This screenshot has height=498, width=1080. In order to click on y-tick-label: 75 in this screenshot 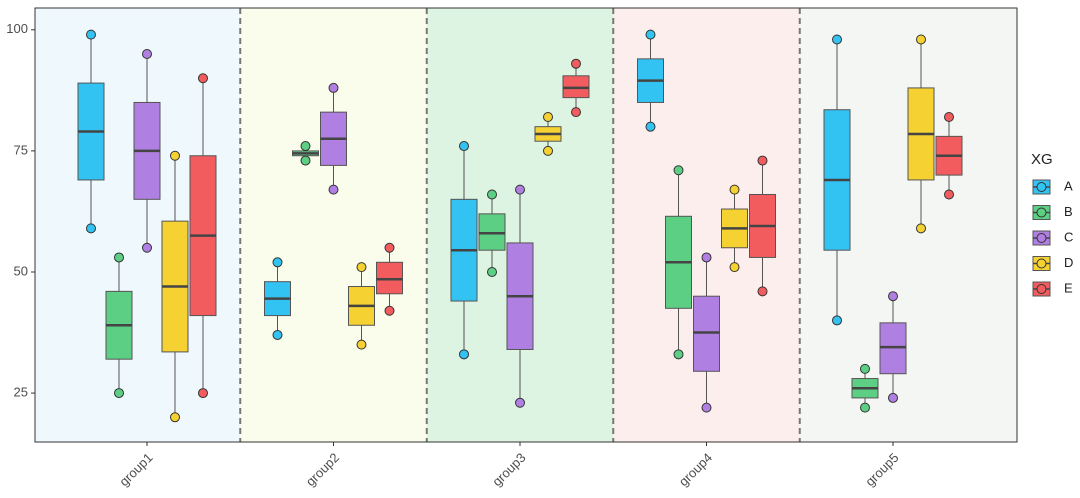, I will do `click(21, 149)`.